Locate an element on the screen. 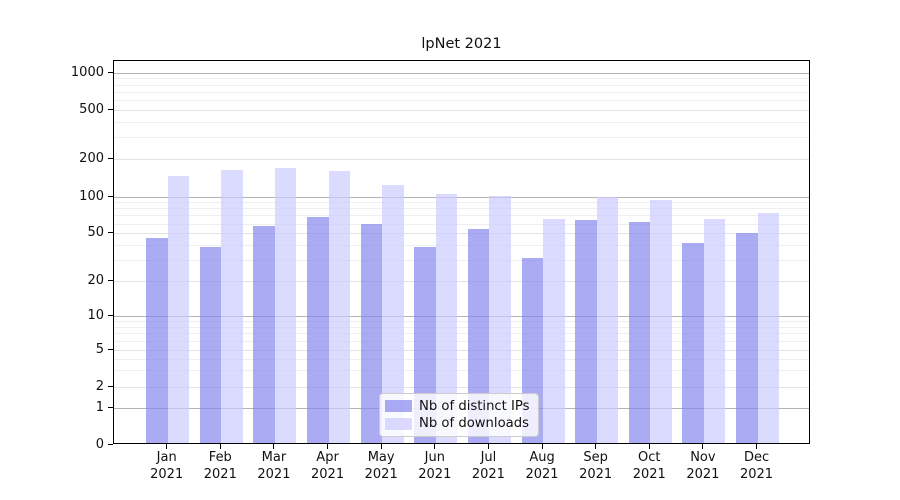  legend-label: Nb of downloads is located at coordinates (474, 424).